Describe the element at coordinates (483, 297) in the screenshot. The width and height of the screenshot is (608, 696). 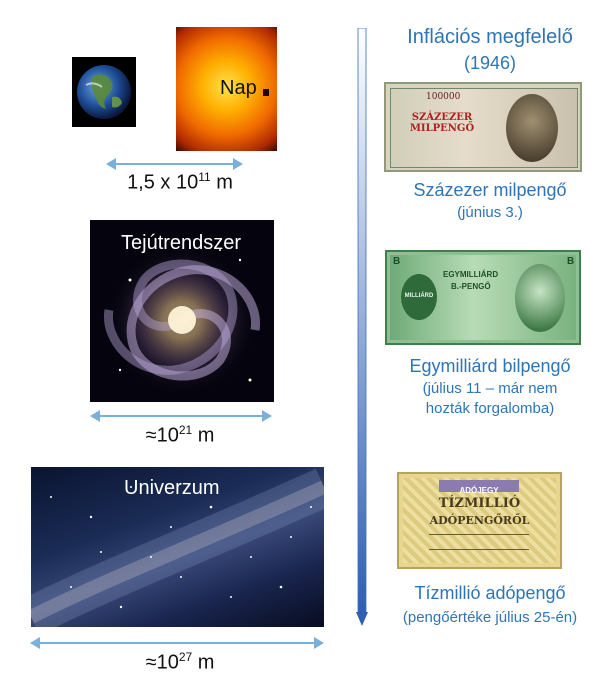
I see `banknote-1b-bilpengo: B B MILLIÁRD EGYMILLIÁRD B.-PENGŐ` at that location.